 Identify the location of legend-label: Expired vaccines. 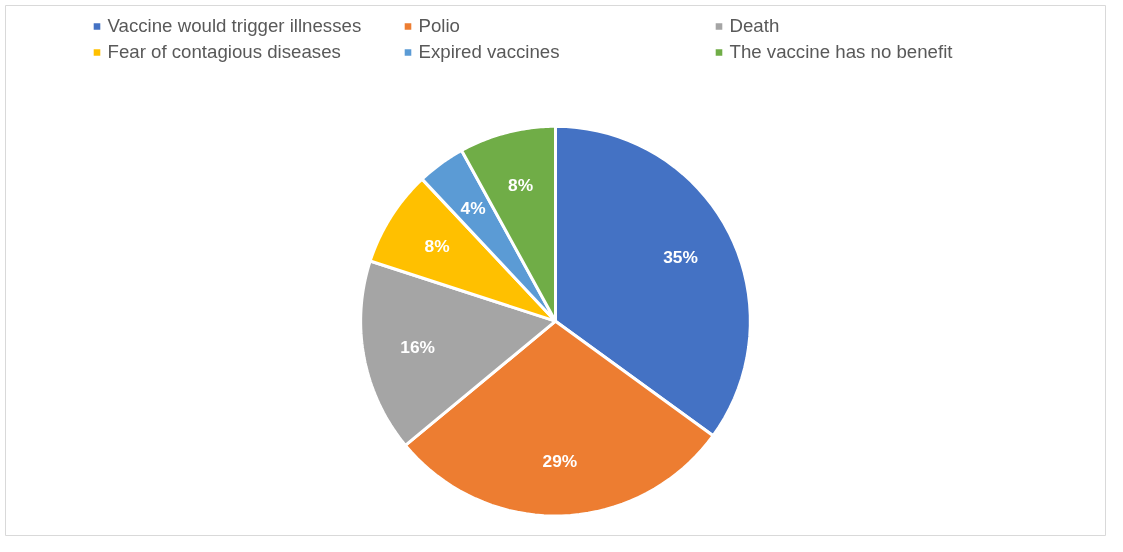
(489, 52).